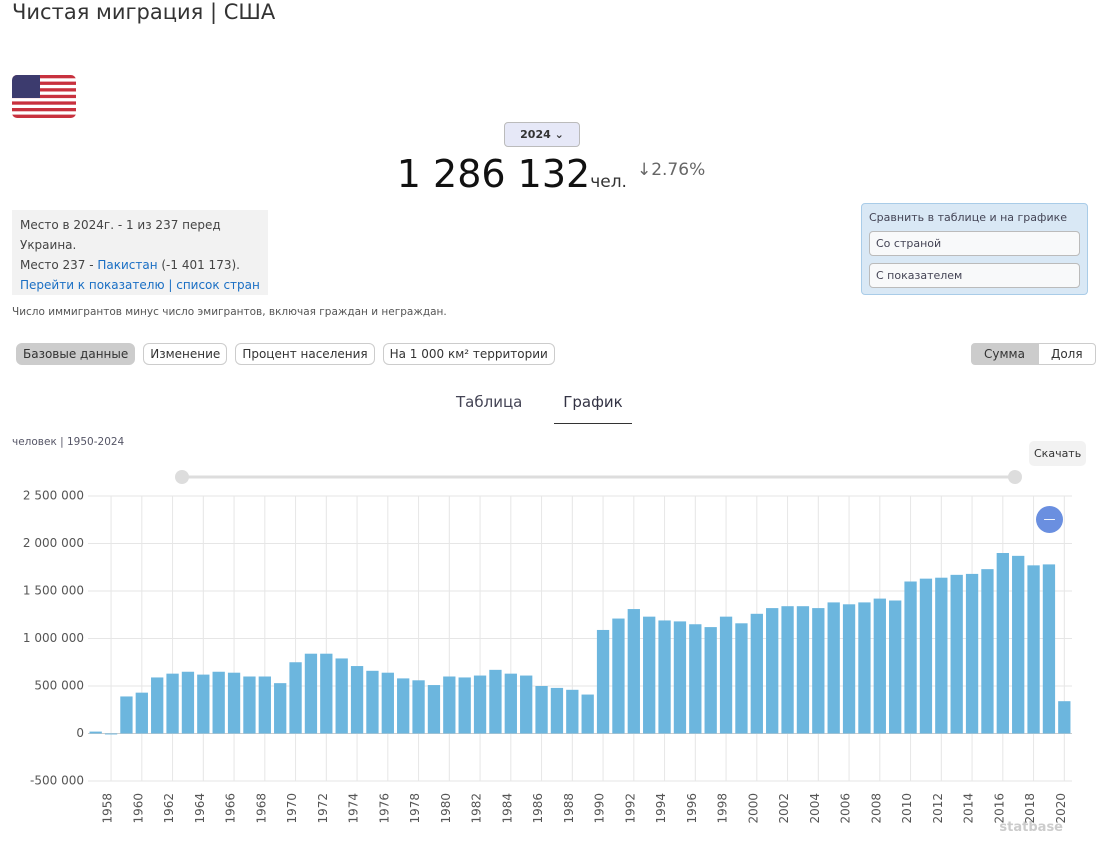 This screenshot has height=845, width=1102. Describe the element at coordinates (919, 275) in the screenshot. I see `select-text: С показателем` at that location.